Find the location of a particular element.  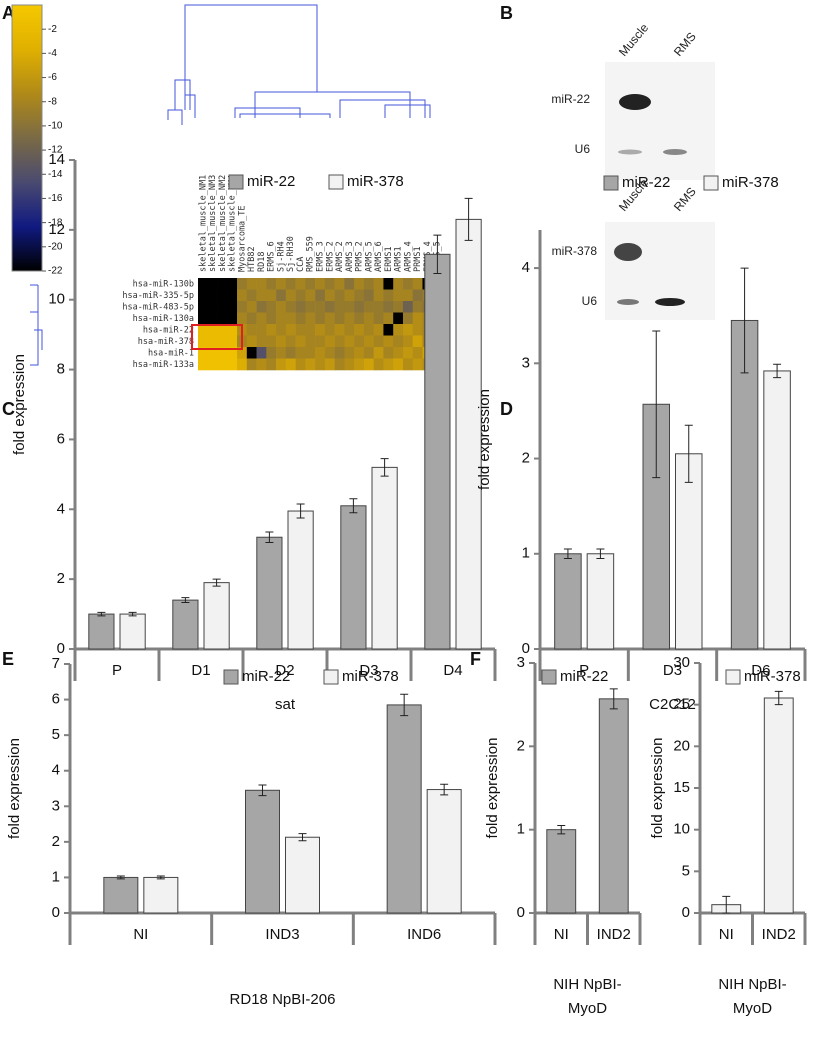

y-tick-label: 6 is located at coordinates (56, 699).